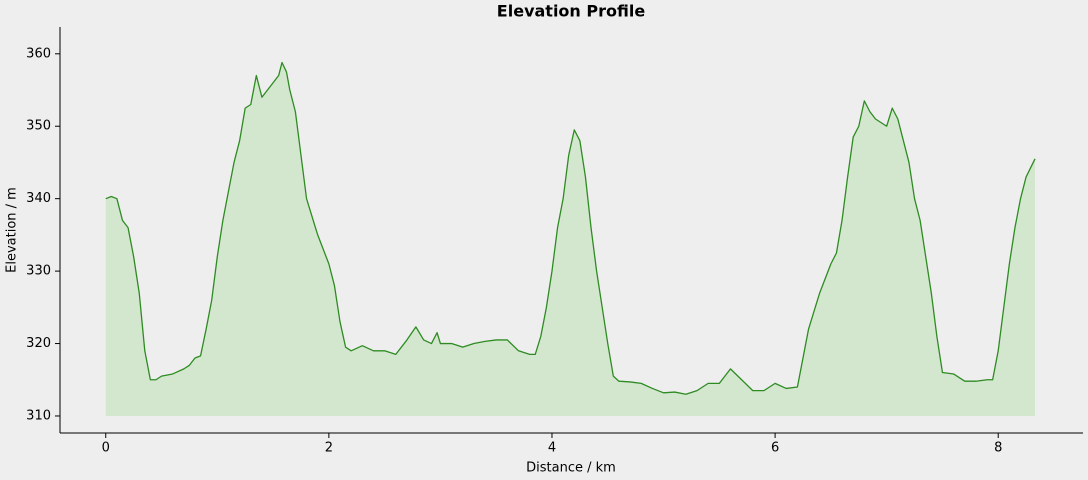  I want to click on chart-title: Elevation Profile, so click(571, 11).